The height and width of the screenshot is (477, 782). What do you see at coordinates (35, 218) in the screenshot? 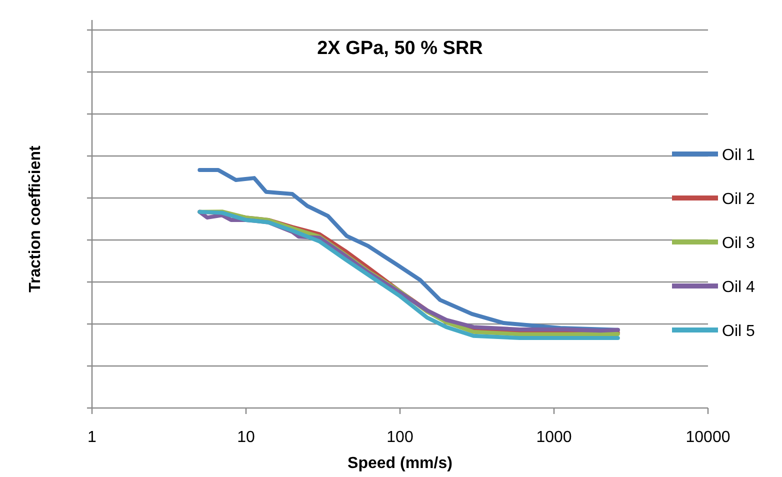
I see `y-axis-title: Traction coefficient` at bounding box center [35, 218].